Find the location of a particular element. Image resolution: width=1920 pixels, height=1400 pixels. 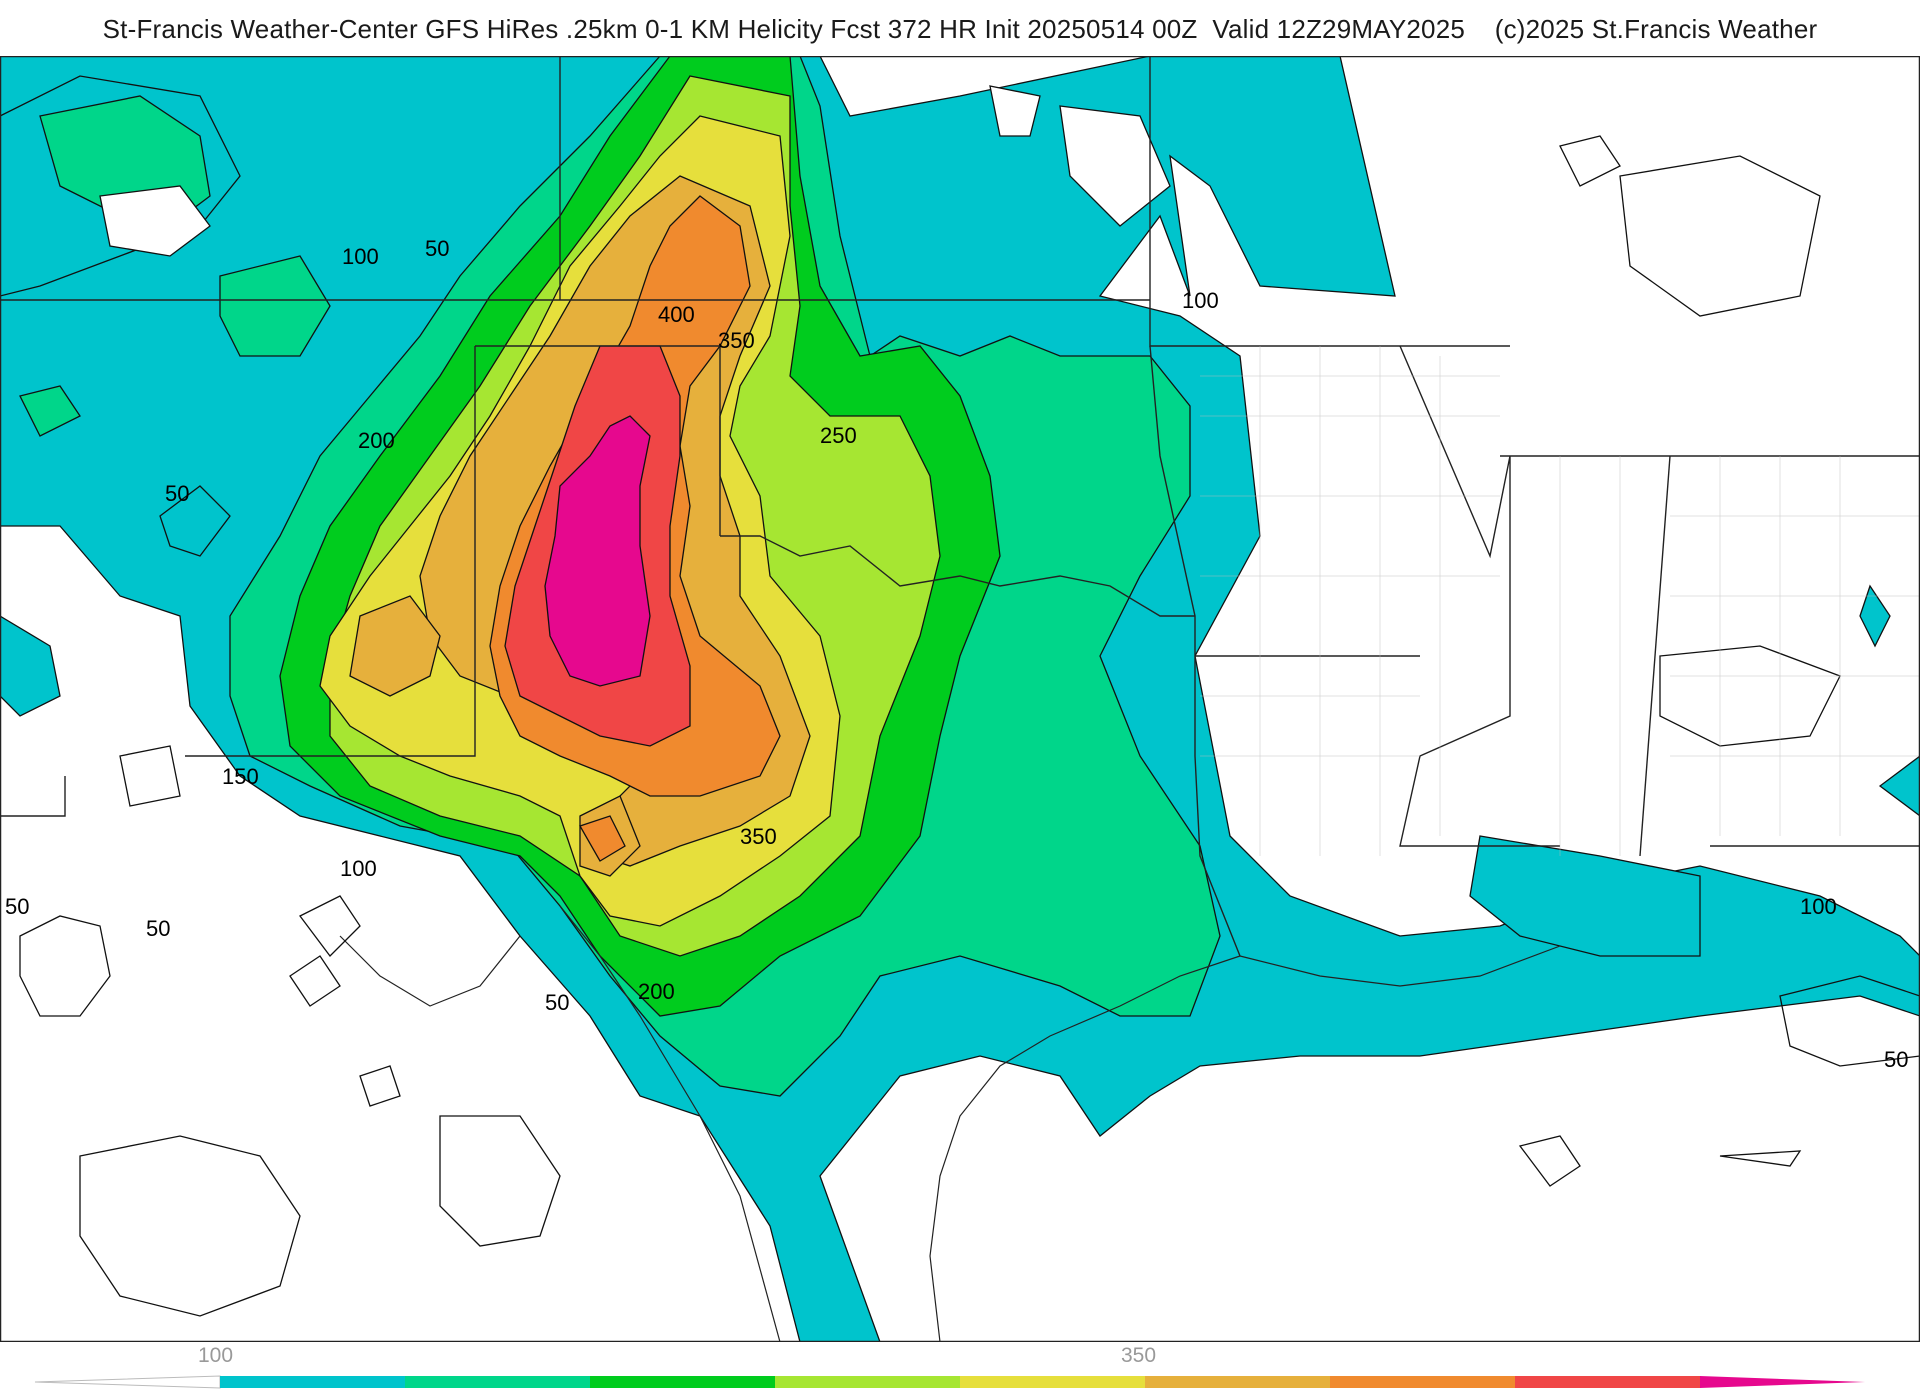

color-legend: 100 350 is located at coordinates (949, 1366).